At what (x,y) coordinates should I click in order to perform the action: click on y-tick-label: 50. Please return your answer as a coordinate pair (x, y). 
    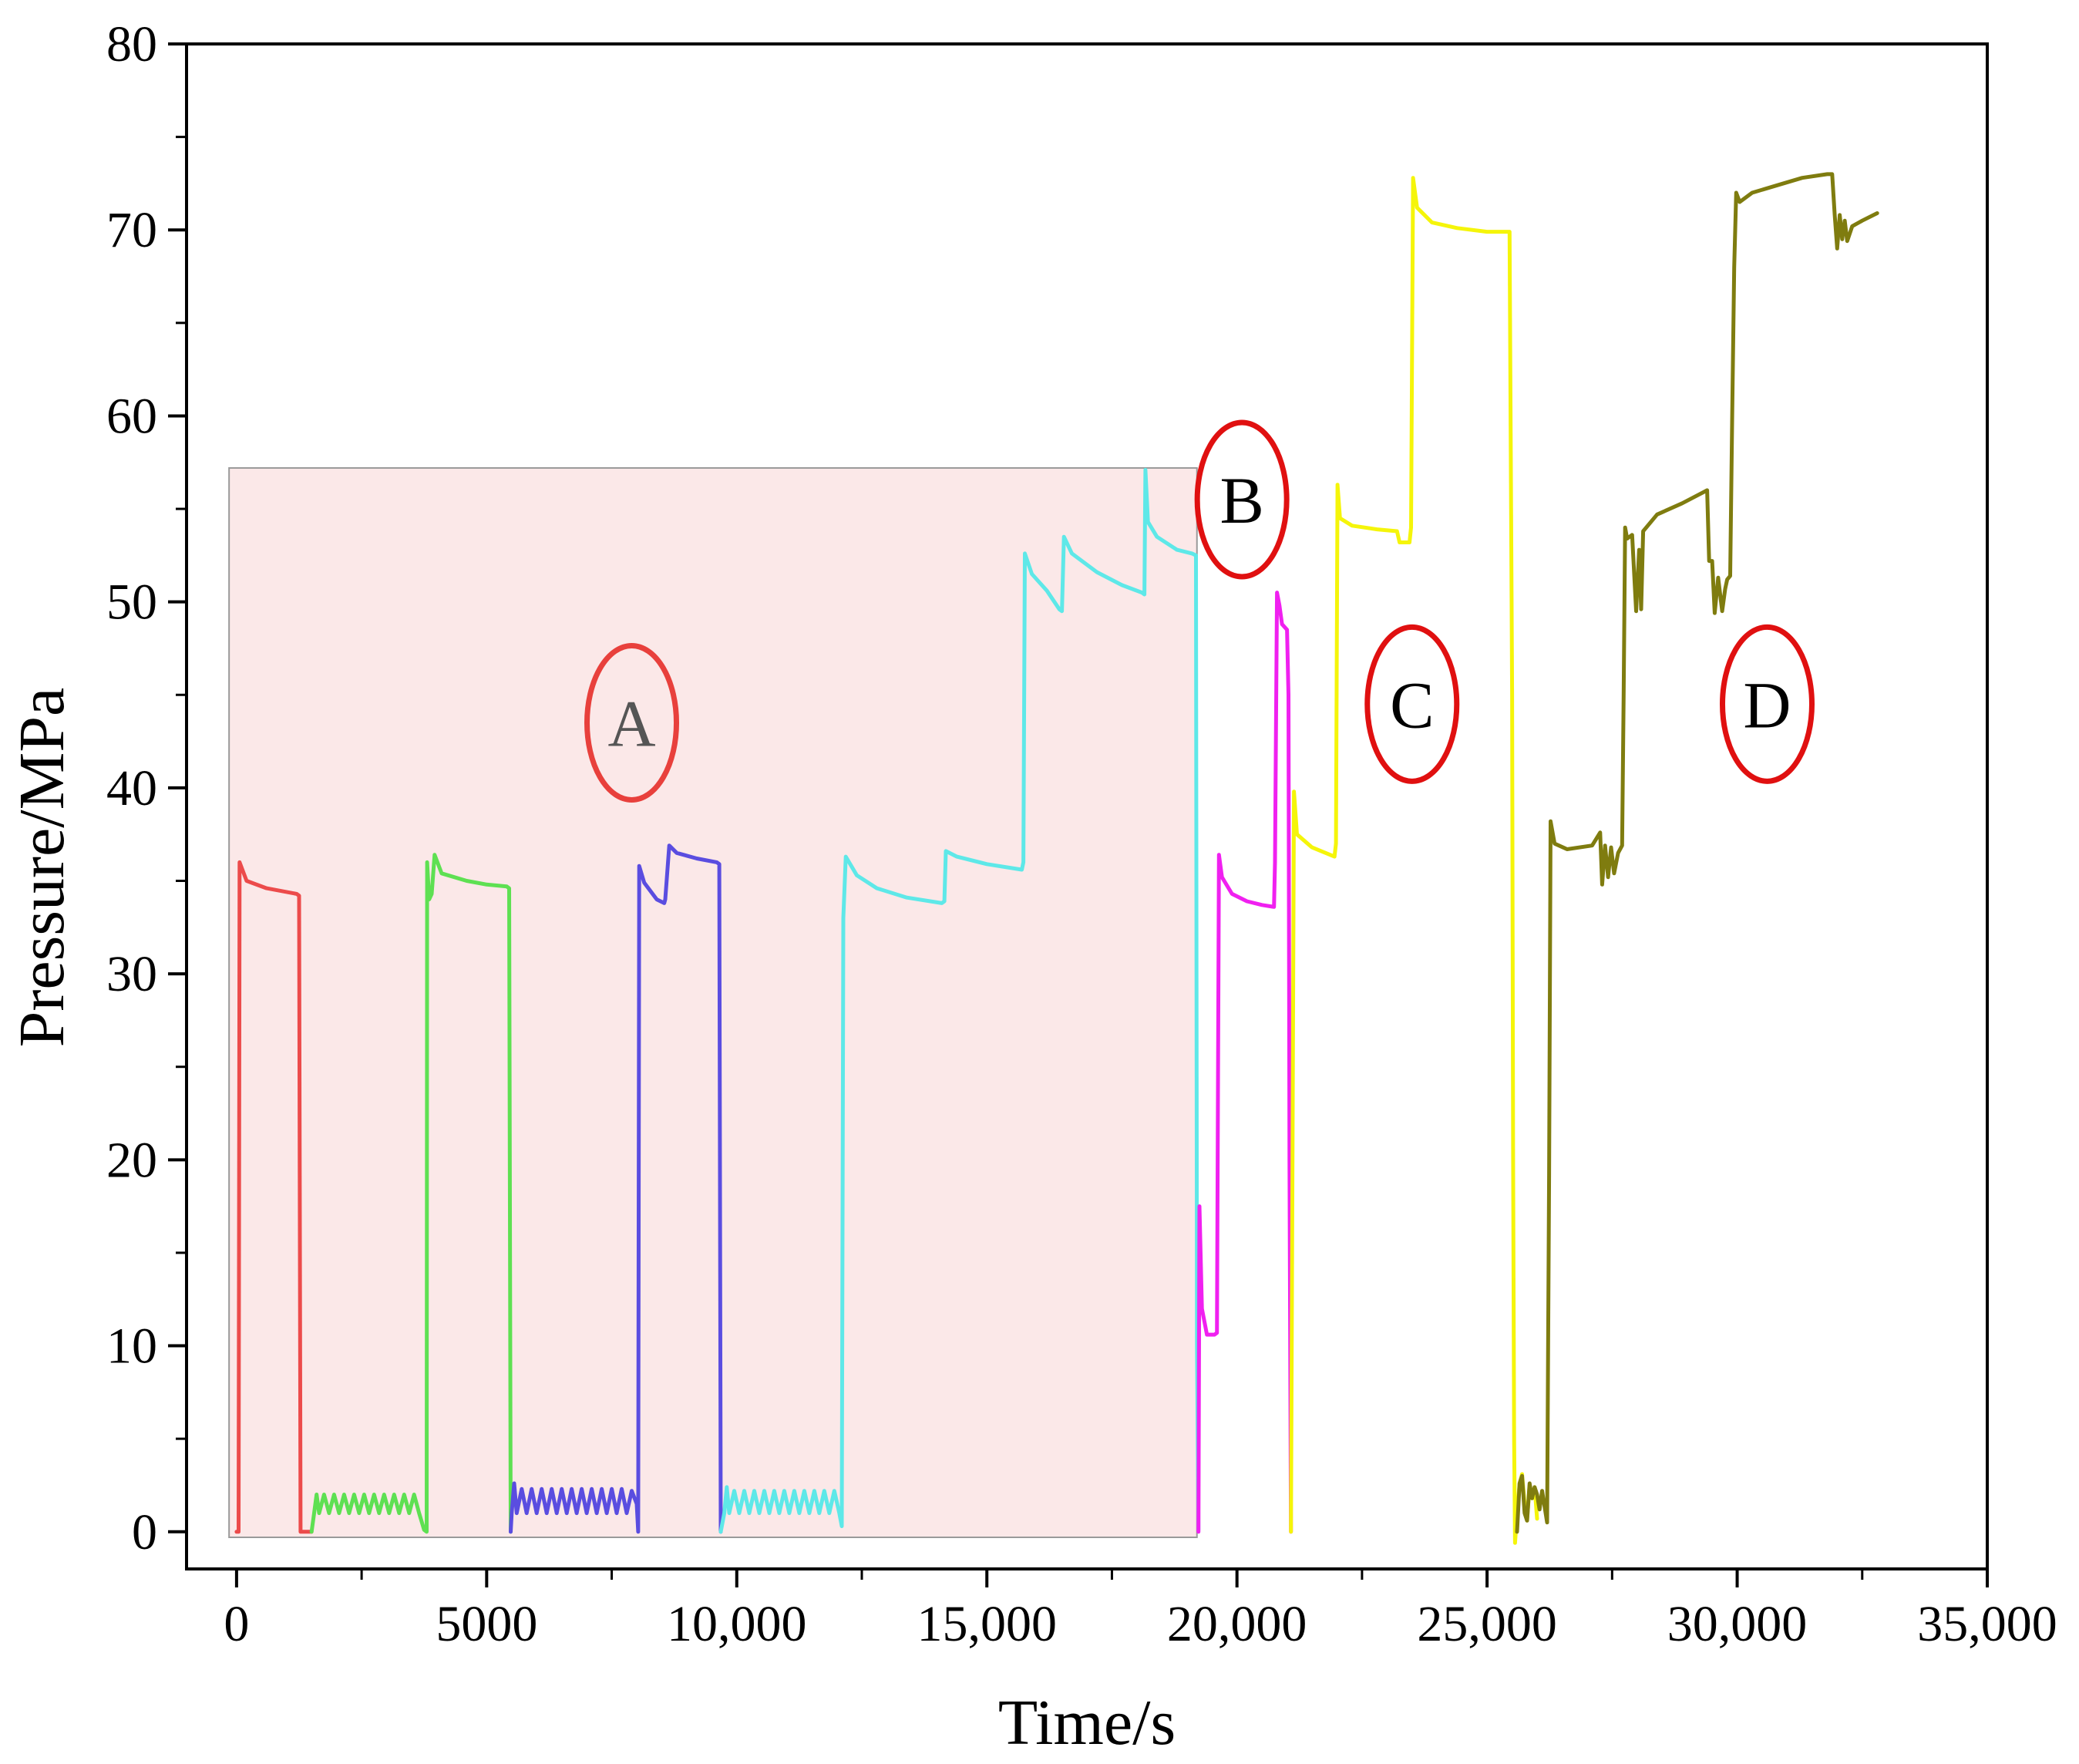
    Looking at the image, I should click on (132, 602).